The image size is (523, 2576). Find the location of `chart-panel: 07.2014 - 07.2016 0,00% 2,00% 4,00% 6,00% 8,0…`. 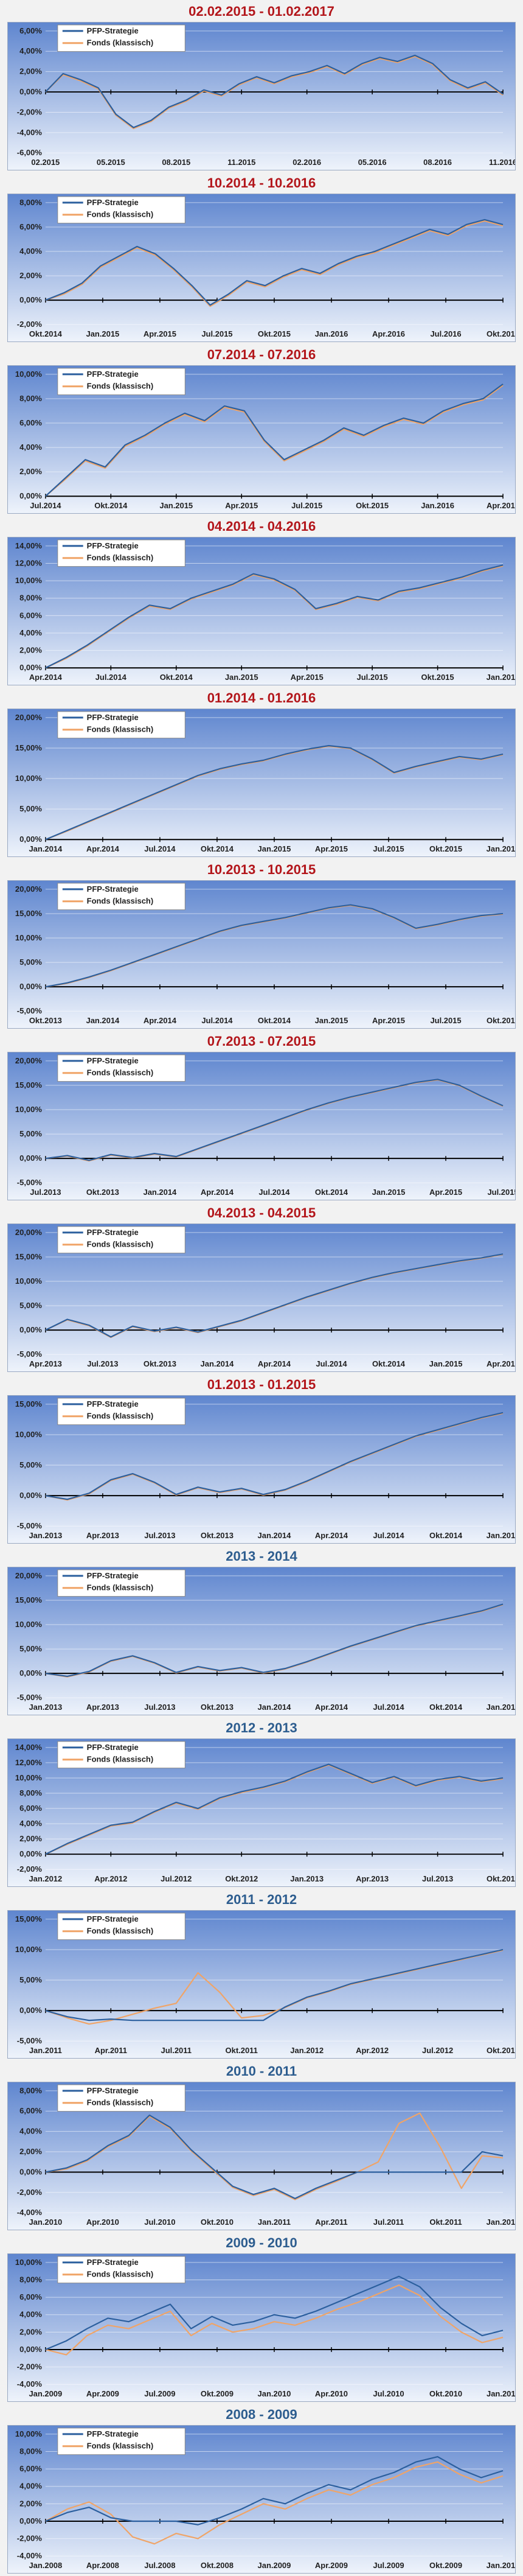

chart-panel: 07.2014 - 07.2016 0,00% 2,00% 4,00% 6,00% 8,0… is located at coordinates (261, 431).